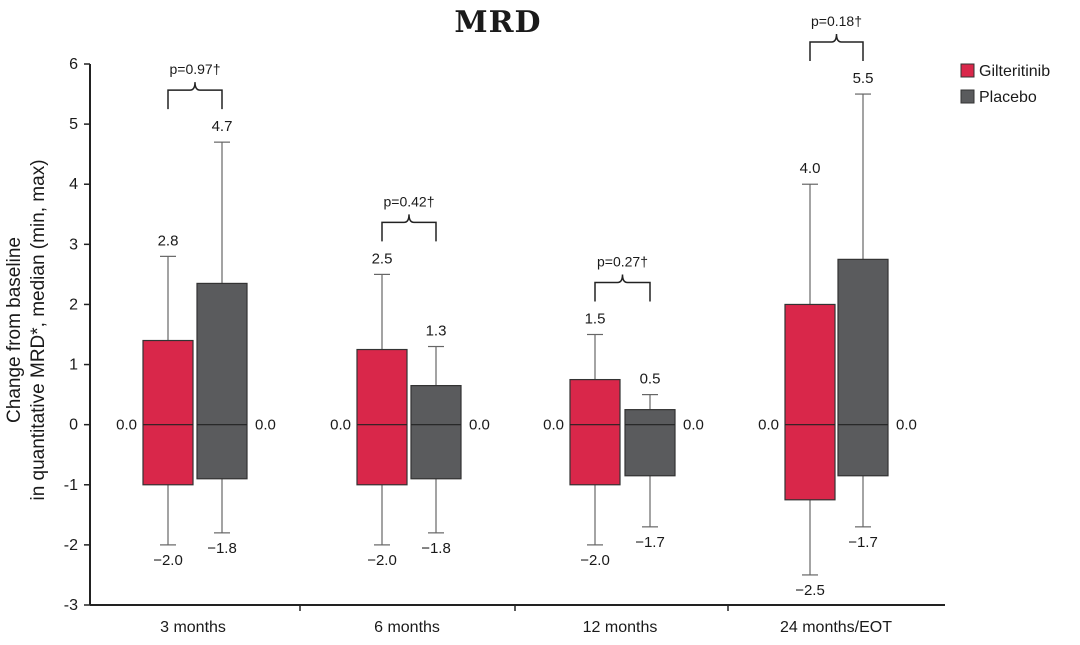 This screenshot has width=1080, height=645. Describe the element at coordinates (497, 22) in the screenshot. I see `chart-title: MRD` at that location.